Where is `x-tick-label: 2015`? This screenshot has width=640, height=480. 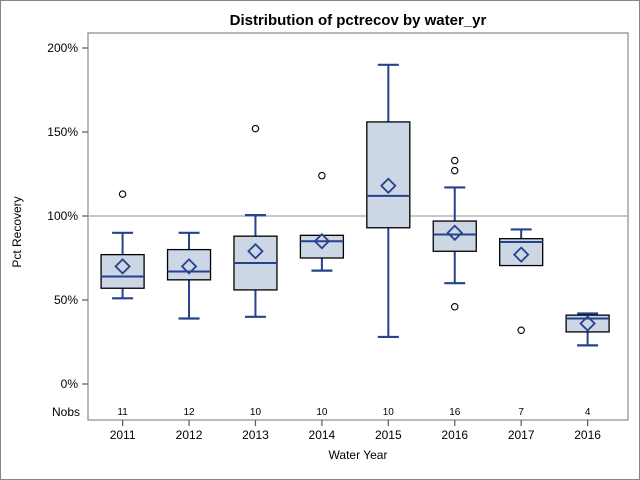
x-tick-label: 2015 is located at coordinates (388, 435).